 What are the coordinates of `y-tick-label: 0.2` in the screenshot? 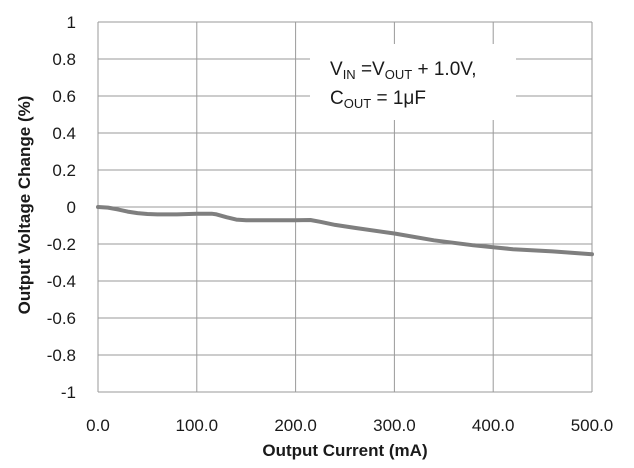 It's located at (64, 170).